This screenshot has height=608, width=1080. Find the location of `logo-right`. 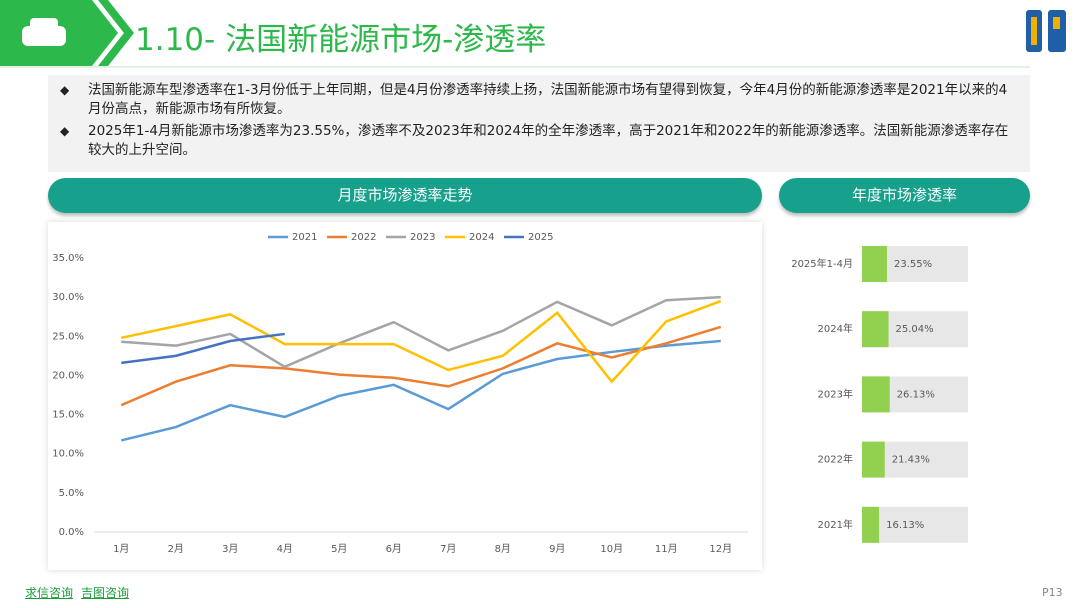

logo-right is located at coordinates (1057, 31).